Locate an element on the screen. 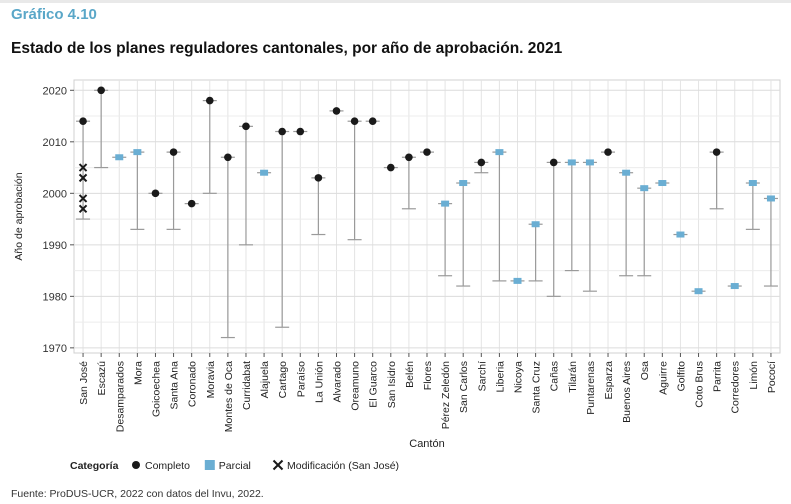 Image resolution: width=791 pixels, height=504 pixels. x-tick-label: Aguirre is located at coordinates (663, 378).